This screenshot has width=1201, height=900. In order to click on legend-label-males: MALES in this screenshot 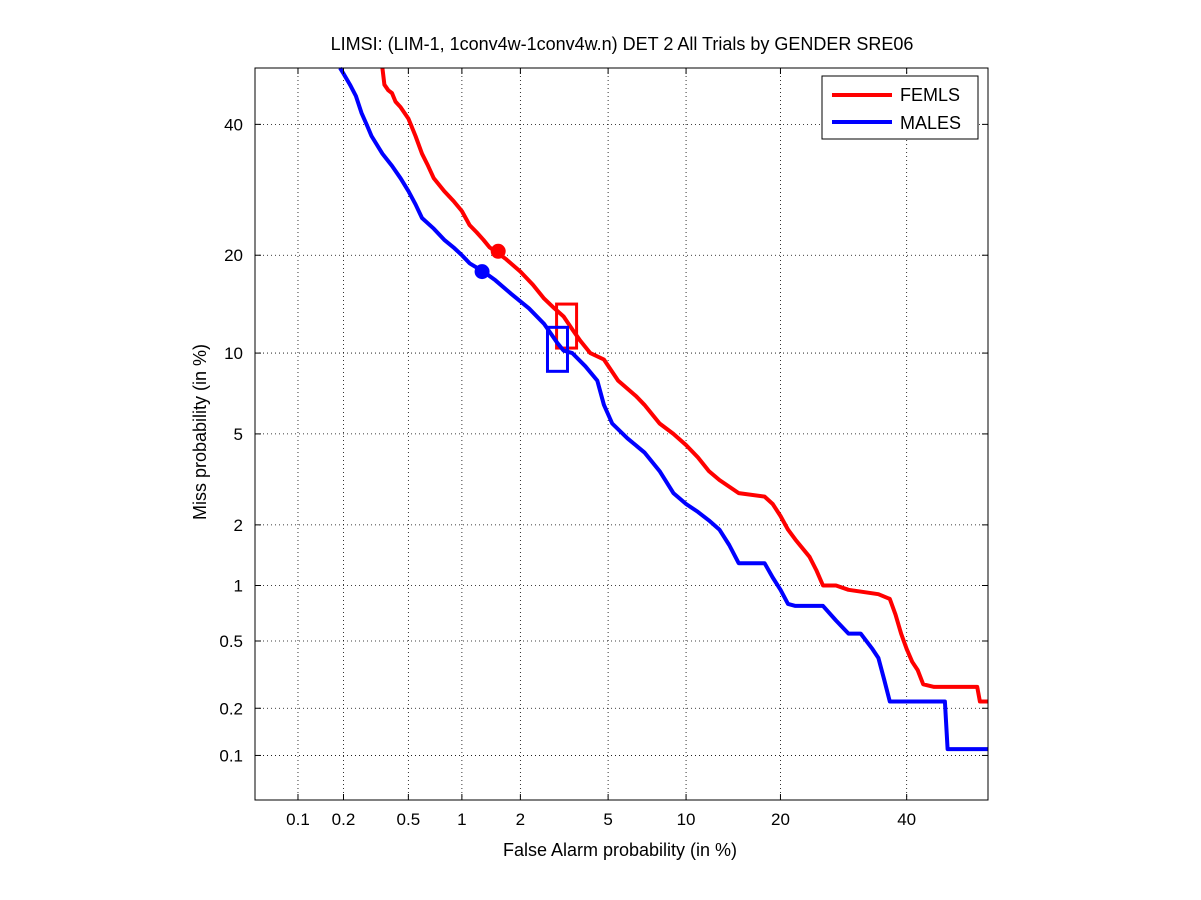, I will do `click(930, 123)`.